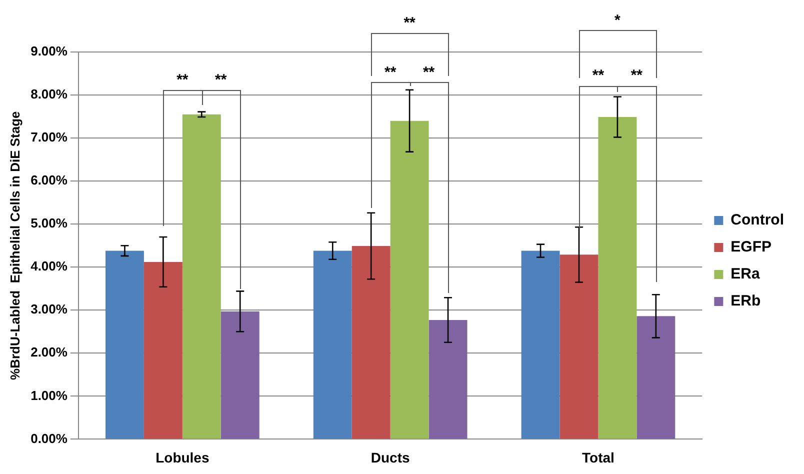 The image size is (804, 474). What do you see at coordinates (49, 438) in the screenshot?
I see `y-tick-label: 0.00%` at bounding box center [49, 438].